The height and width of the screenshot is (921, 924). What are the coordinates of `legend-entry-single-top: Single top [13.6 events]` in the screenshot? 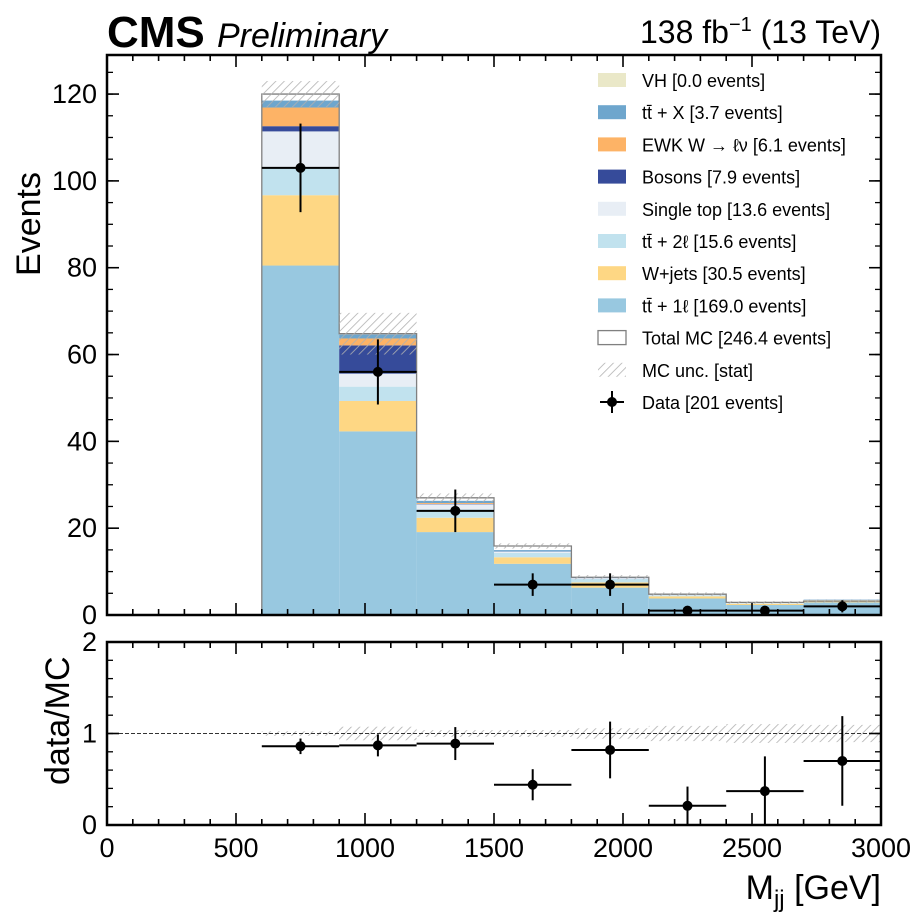 It's located at (714, 210).